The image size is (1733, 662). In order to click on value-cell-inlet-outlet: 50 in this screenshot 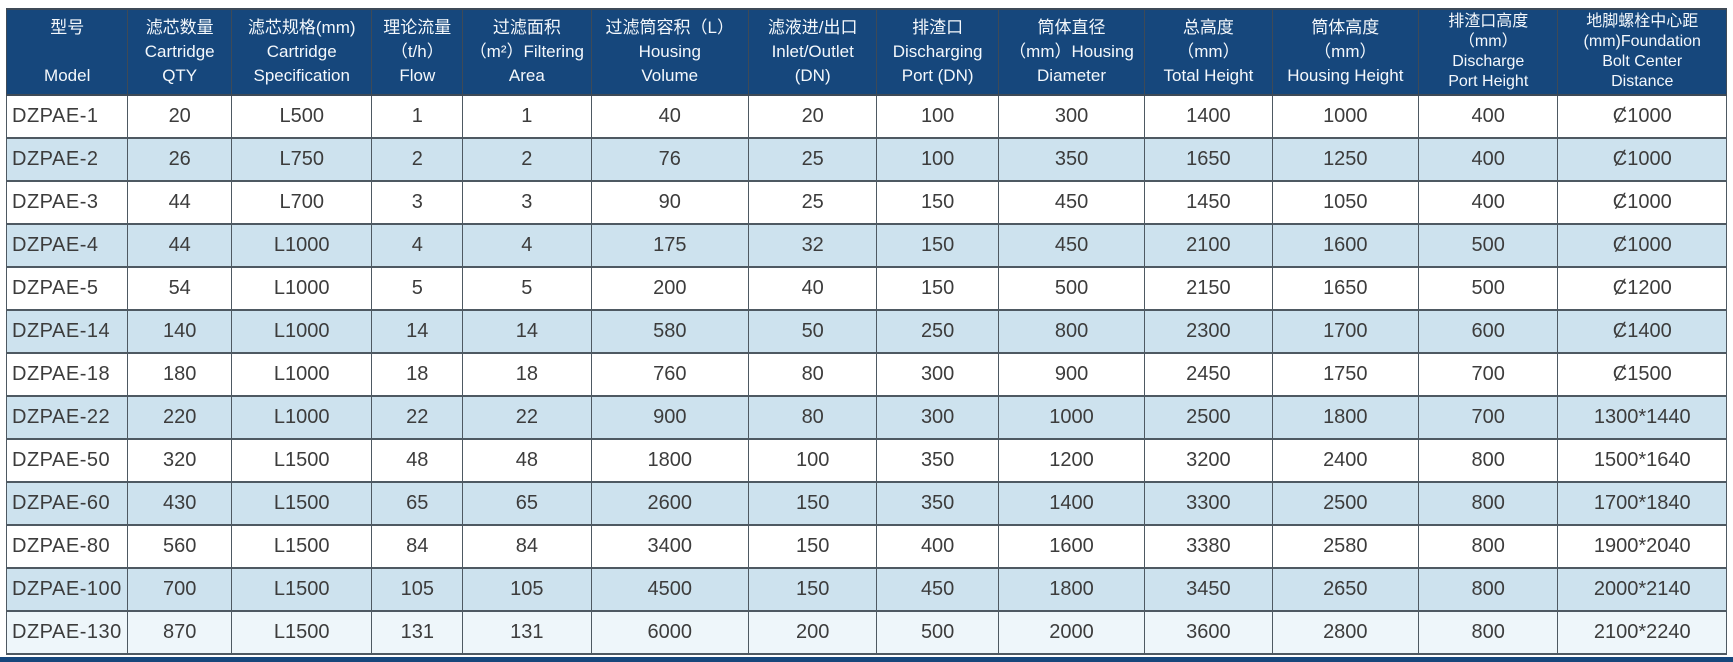, I will do `click(812, 331)`.